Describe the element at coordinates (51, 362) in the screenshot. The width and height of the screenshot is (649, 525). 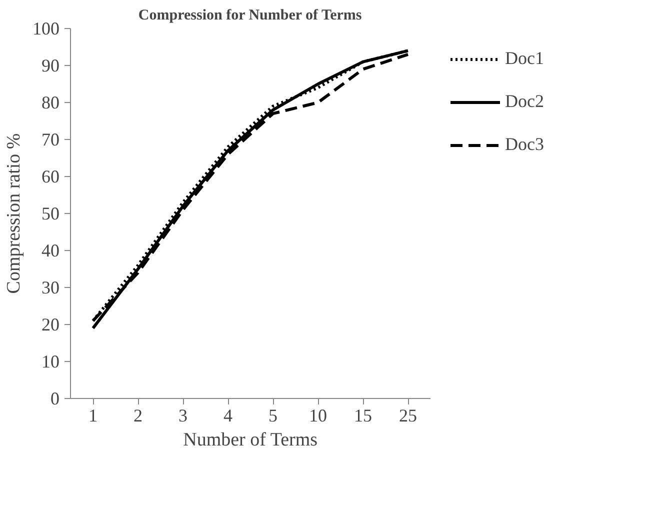
I see `y-tick-label: 10` at that location.